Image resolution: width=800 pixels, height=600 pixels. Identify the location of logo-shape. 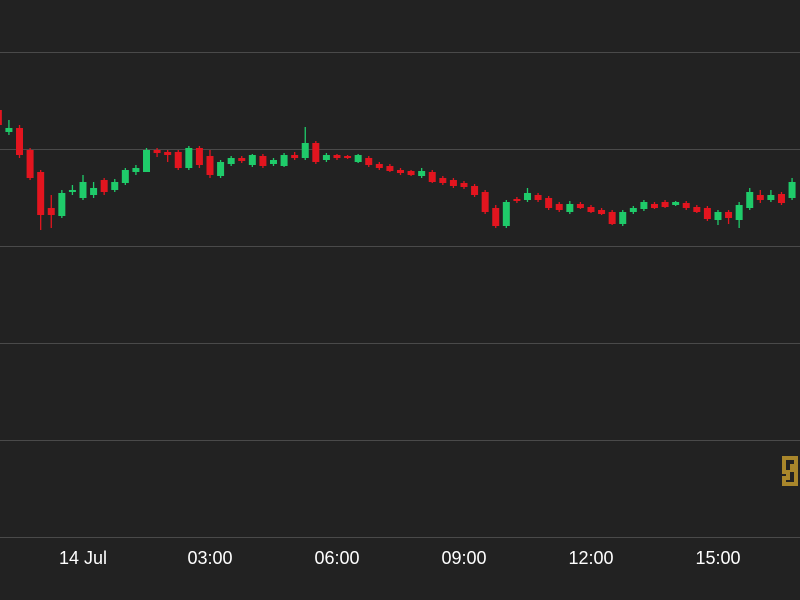
(790, 471).